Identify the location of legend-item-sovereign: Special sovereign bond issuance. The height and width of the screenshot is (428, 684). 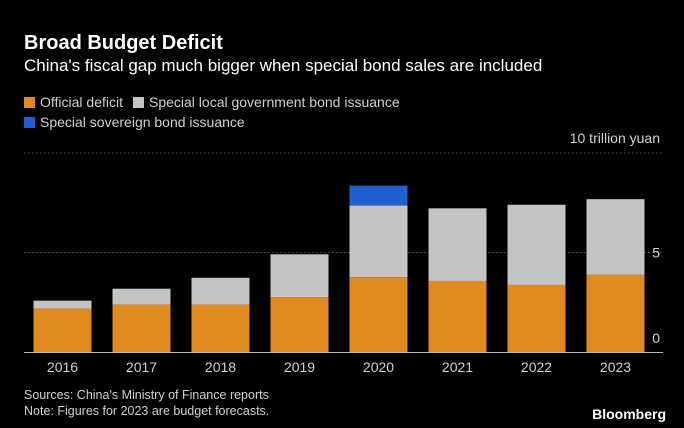
(134, 122).